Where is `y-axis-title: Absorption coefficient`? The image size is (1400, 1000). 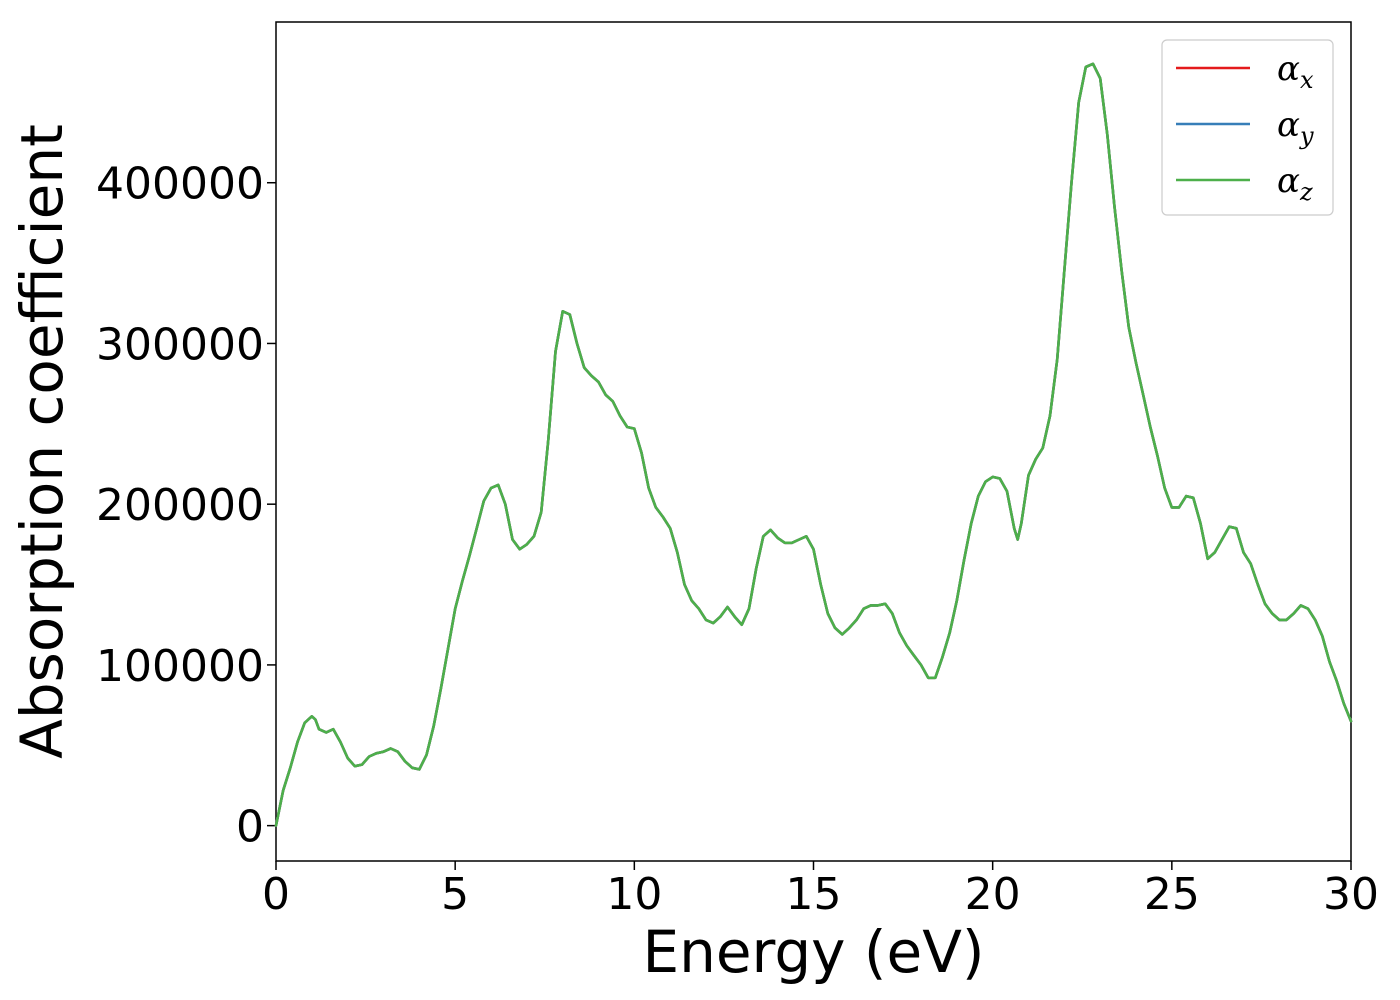 y-axis-title: Absorption coefficient is located at coordinates (42, 441).